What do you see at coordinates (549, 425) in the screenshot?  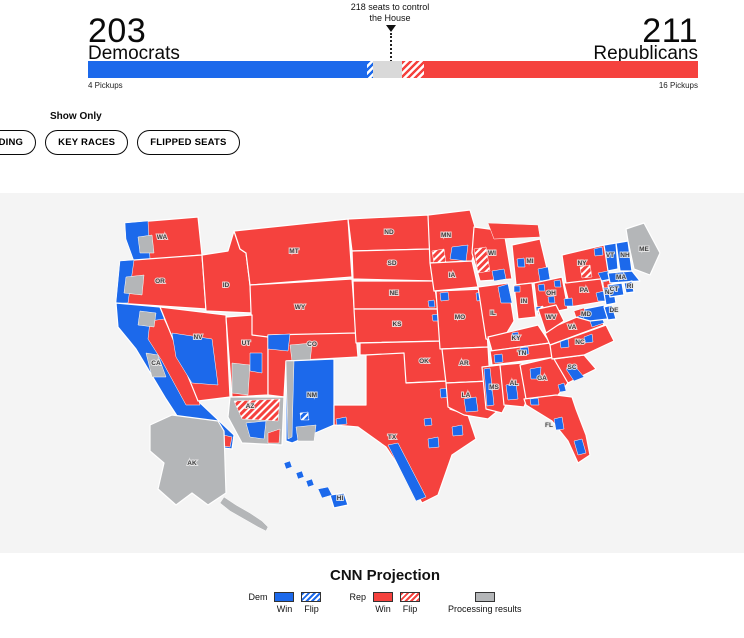 I see `state-label-FL: FL` at bounding box center [549, 425].